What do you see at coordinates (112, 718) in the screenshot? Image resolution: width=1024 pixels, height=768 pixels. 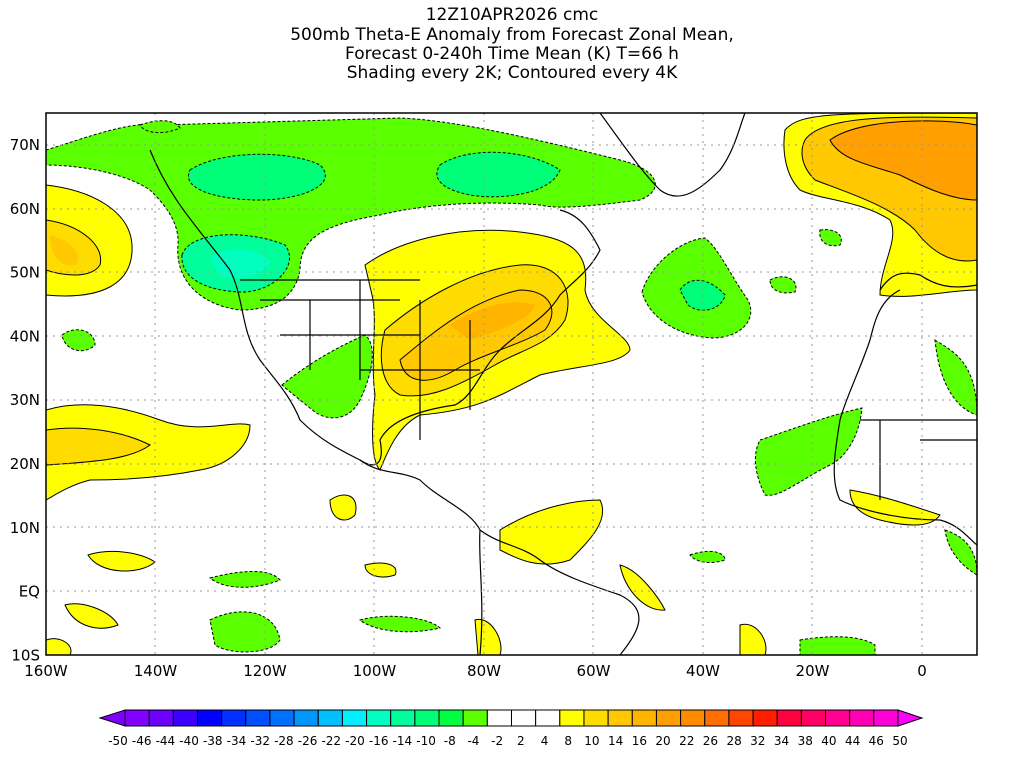 I see `colorbar-low-arrow` at bounding box center [112, 718].